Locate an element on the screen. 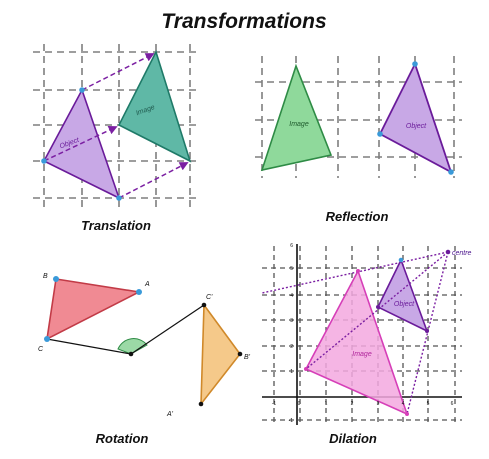 This screenshot has width=489, height=459. dilation-y-tick-labels: 6 5 4 3 2 1 -1 is located at coordinates (291, 333).